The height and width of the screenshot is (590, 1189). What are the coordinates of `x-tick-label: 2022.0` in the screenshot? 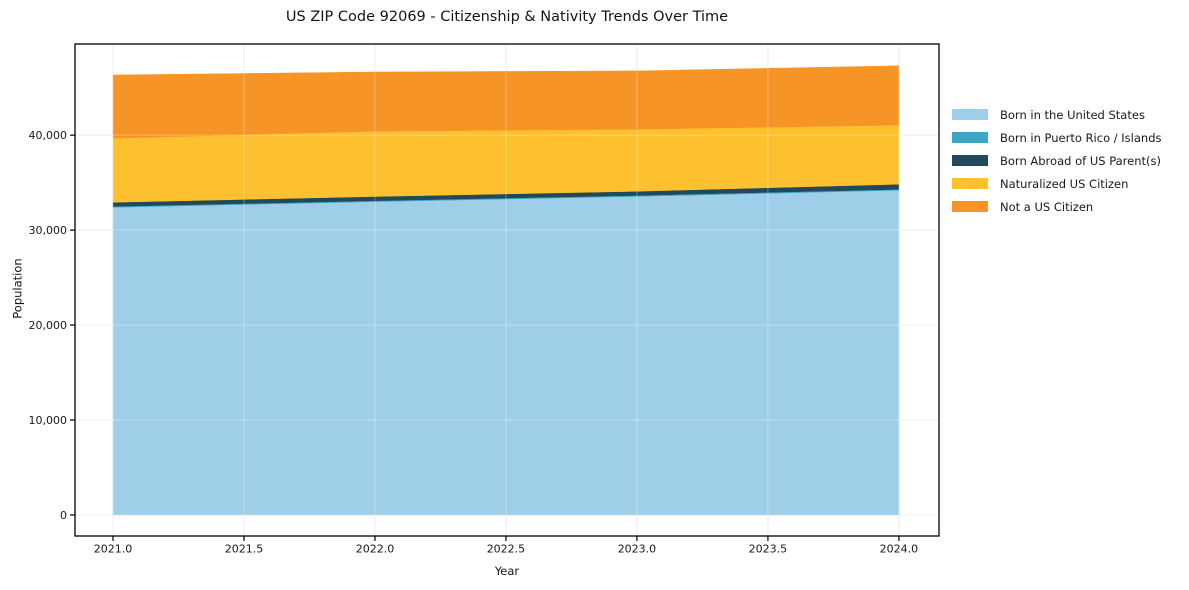 It's located at (375, 549).